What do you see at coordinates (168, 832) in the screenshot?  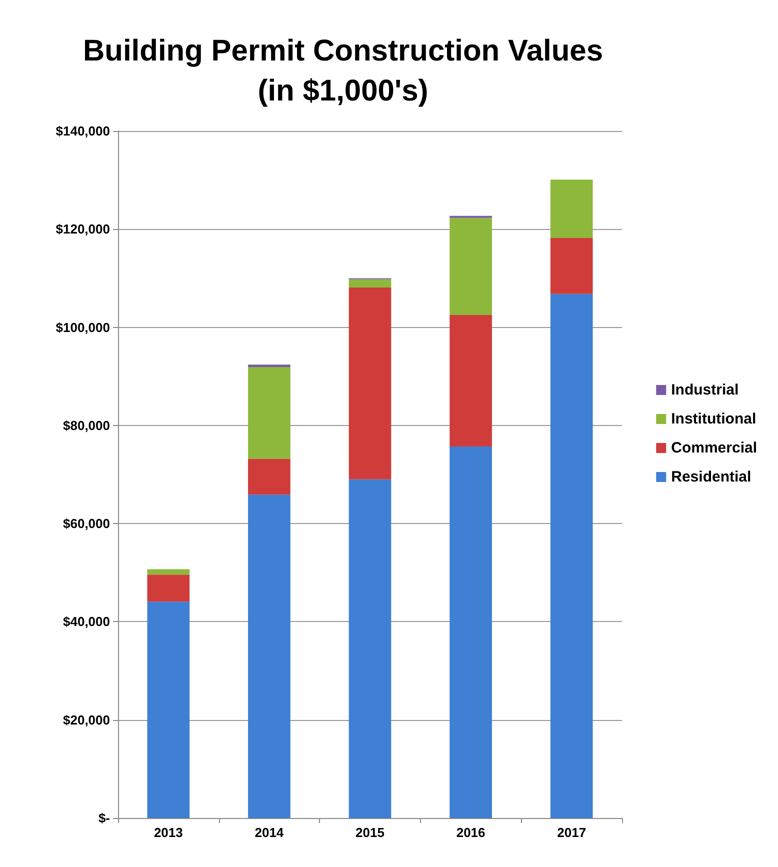 I see `x-tick-label: 2013` at bounding box center [168, 832].